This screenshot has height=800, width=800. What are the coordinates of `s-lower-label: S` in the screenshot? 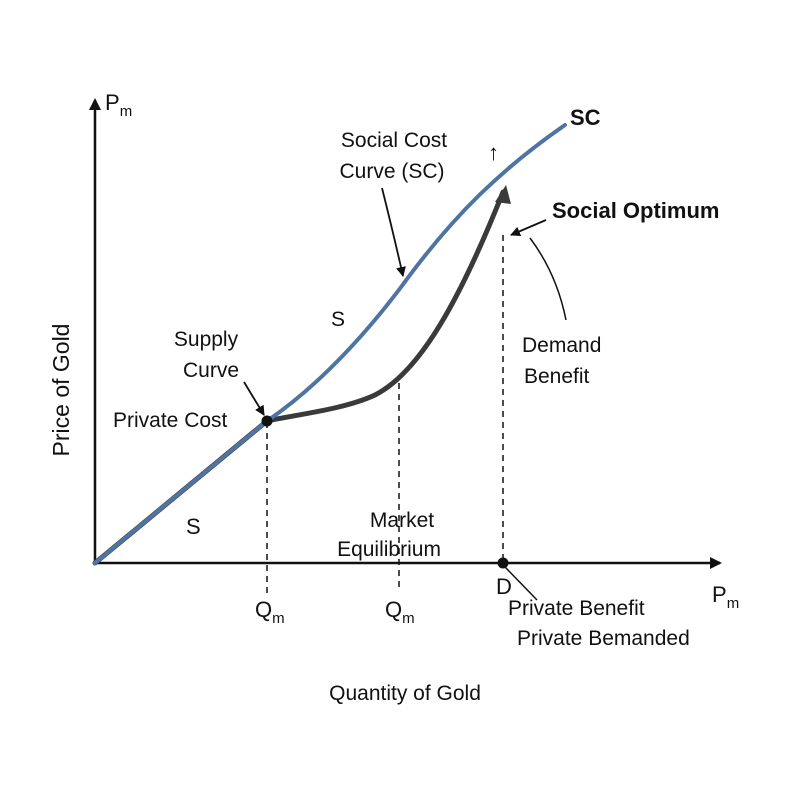 It's located at (193, 526).